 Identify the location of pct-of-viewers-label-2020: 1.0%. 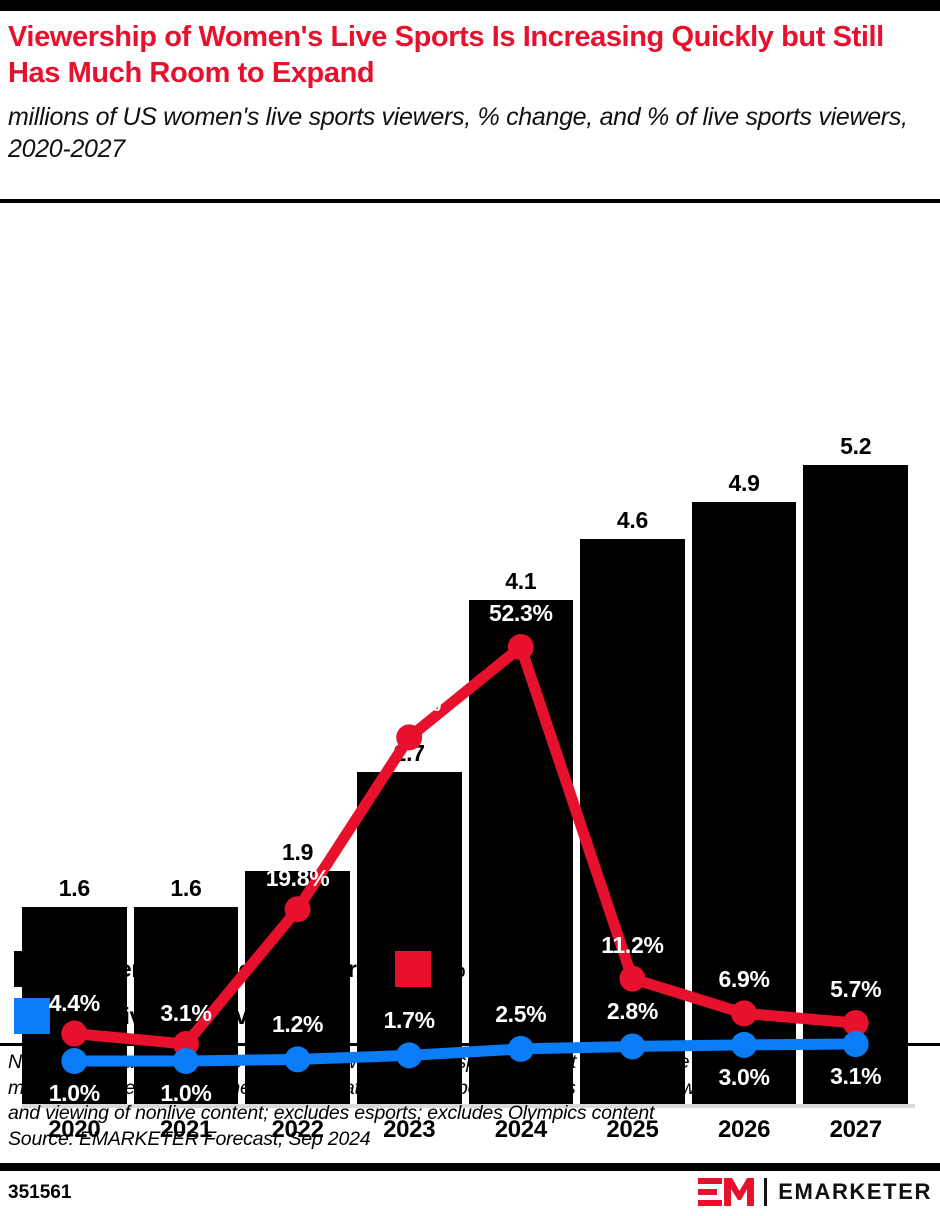
(74, 1093).